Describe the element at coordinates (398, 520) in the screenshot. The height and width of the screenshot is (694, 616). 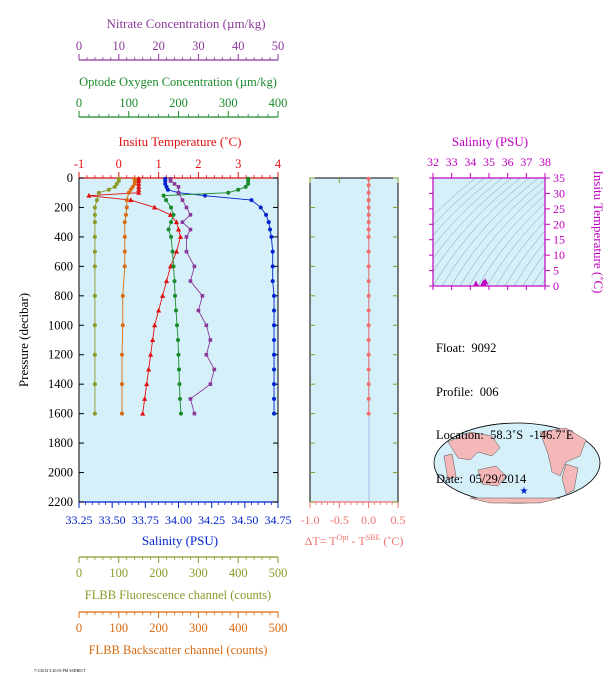
I see `dt-tick-label: 0.5` at that location.